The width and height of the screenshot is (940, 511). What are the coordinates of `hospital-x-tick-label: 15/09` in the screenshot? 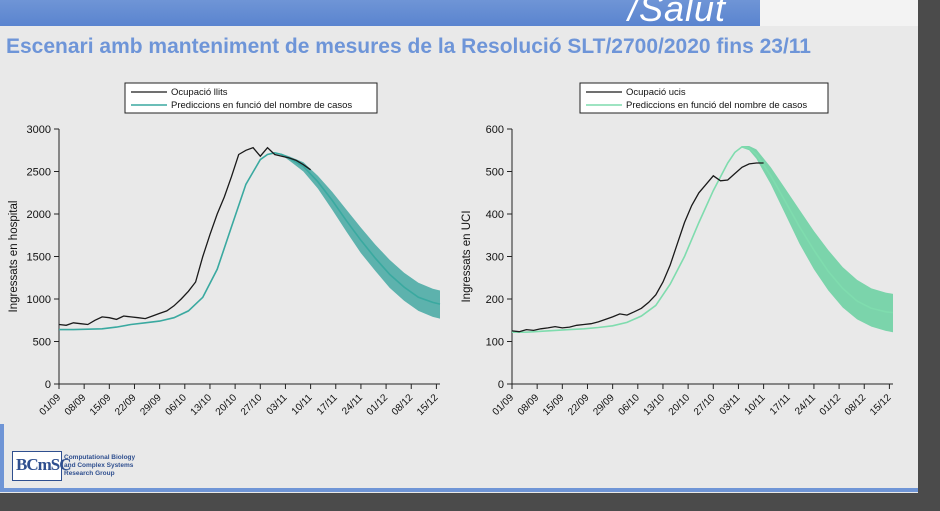 It's located at (101, 405).